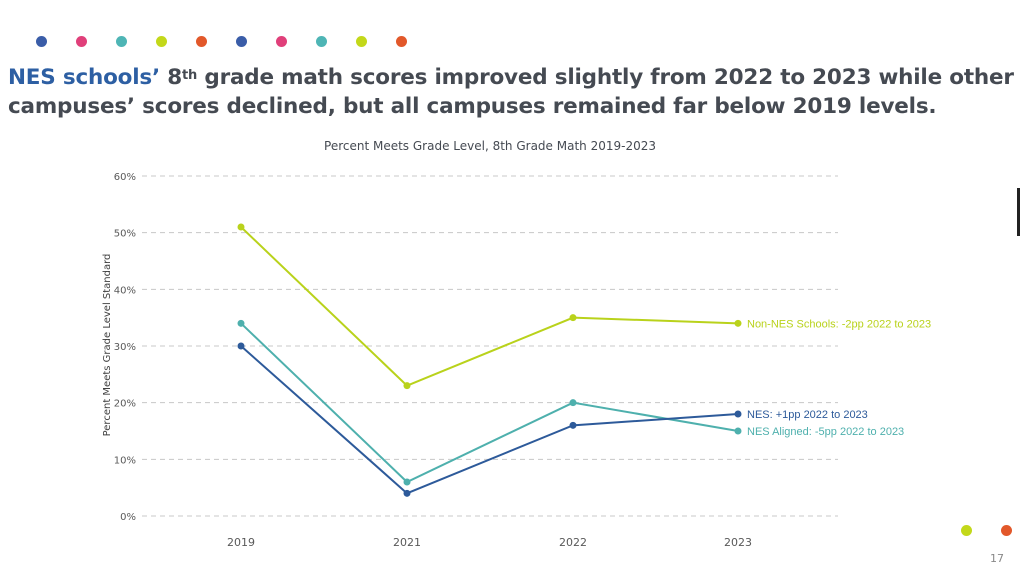  I want to click on headline-superscript: th, so click(190, 75).